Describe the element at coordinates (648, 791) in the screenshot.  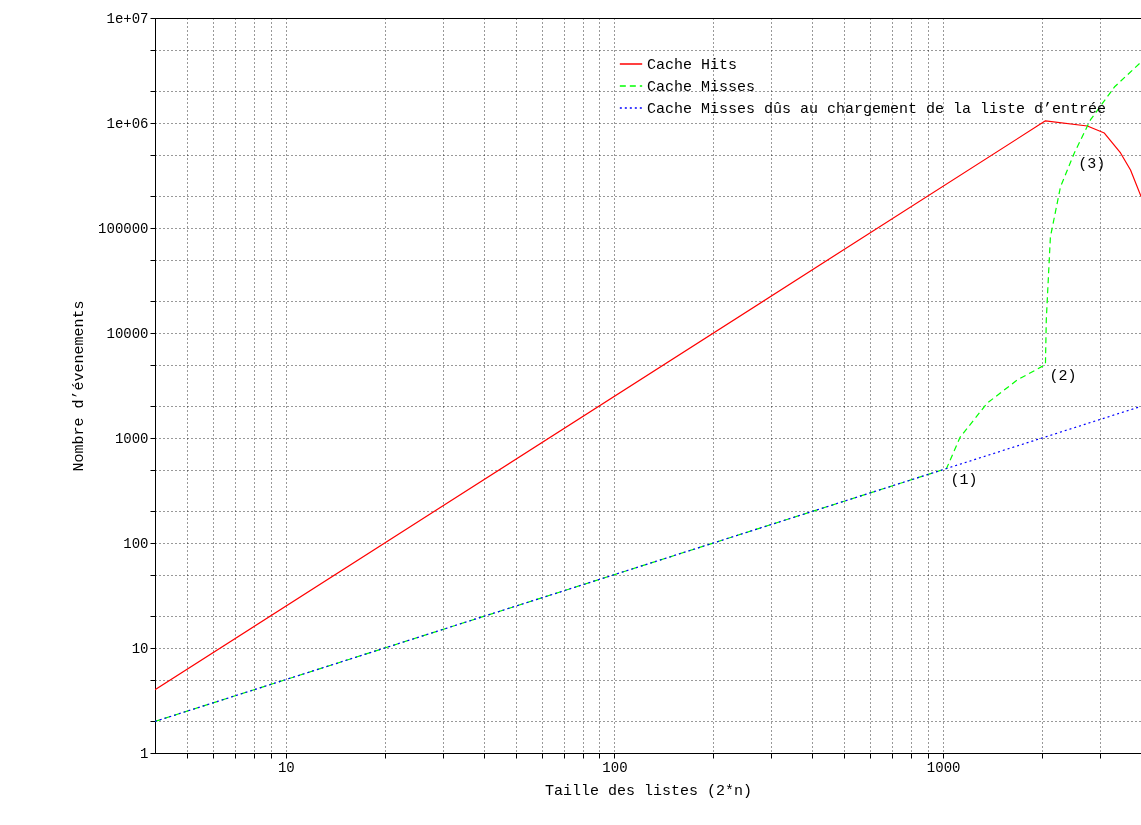
I see `x-axis-title: Taille des listes (2*n)` at that location.